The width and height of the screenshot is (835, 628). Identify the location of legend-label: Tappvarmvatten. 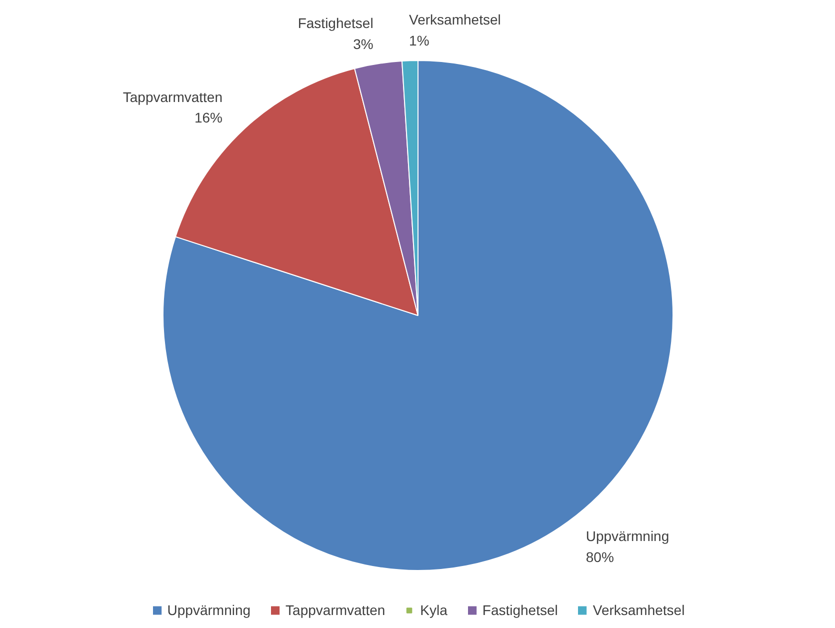
(336, 610).